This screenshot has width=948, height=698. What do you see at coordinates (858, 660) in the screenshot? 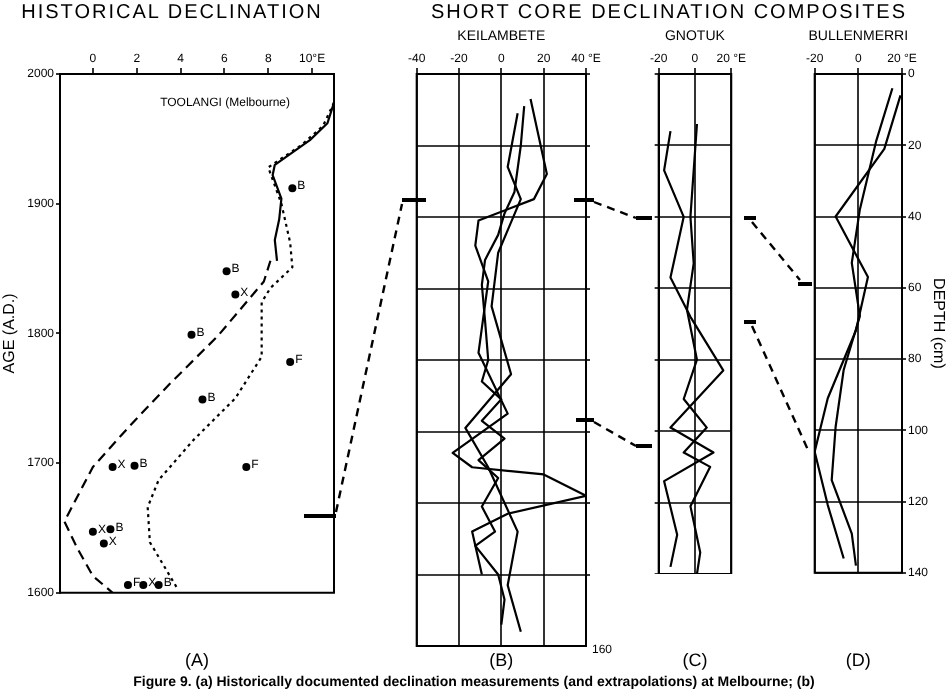
I see `x-axis-title: (D)` at bounding box center [858, 660].